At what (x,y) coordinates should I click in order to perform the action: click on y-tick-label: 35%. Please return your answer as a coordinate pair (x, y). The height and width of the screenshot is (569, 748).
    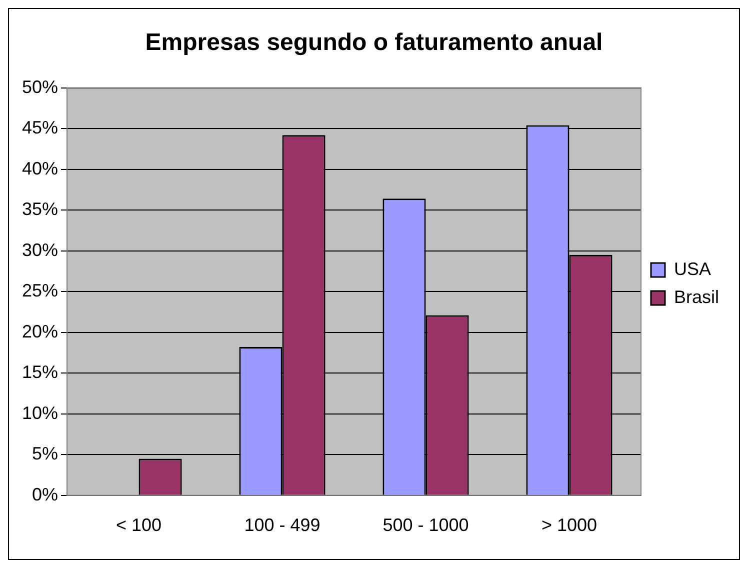
    Looking at the image, I should click on (40, 209).